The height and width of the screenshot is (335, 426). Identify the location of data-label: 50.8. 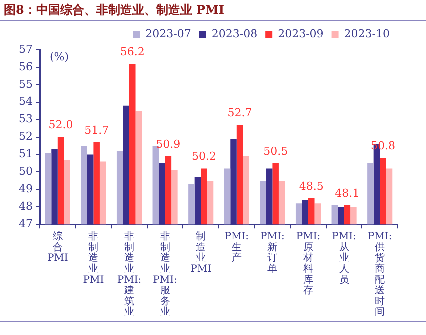
(383, 146).